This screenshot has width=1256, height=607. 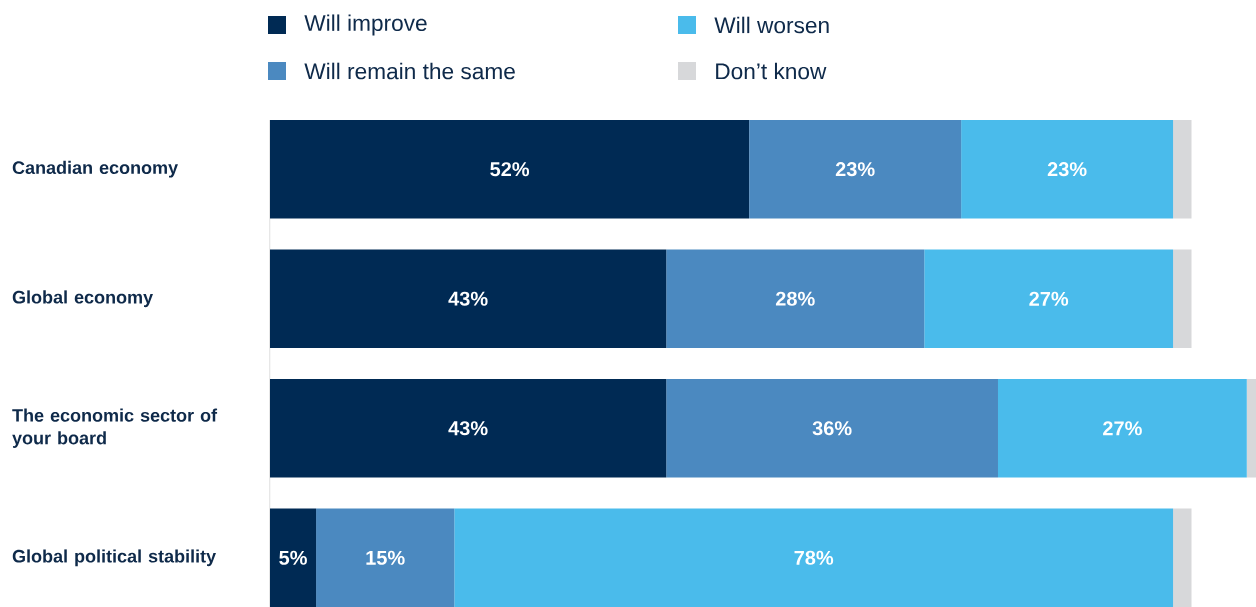 What do you see at coordinates (365, 25) in the screenshot?
I see `legend-label: Will improve` at bounding box center [365, 25].